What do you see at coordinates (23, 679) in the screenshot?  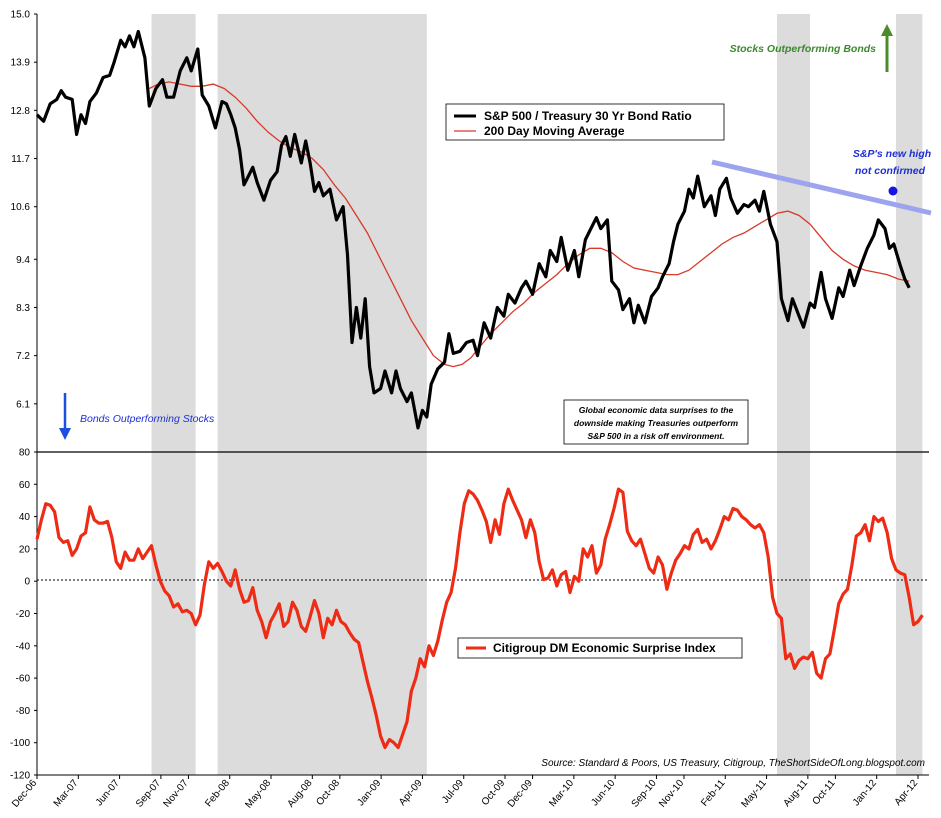 I see `bottom-ytick-label: -60` at bounding box center [23, 679].